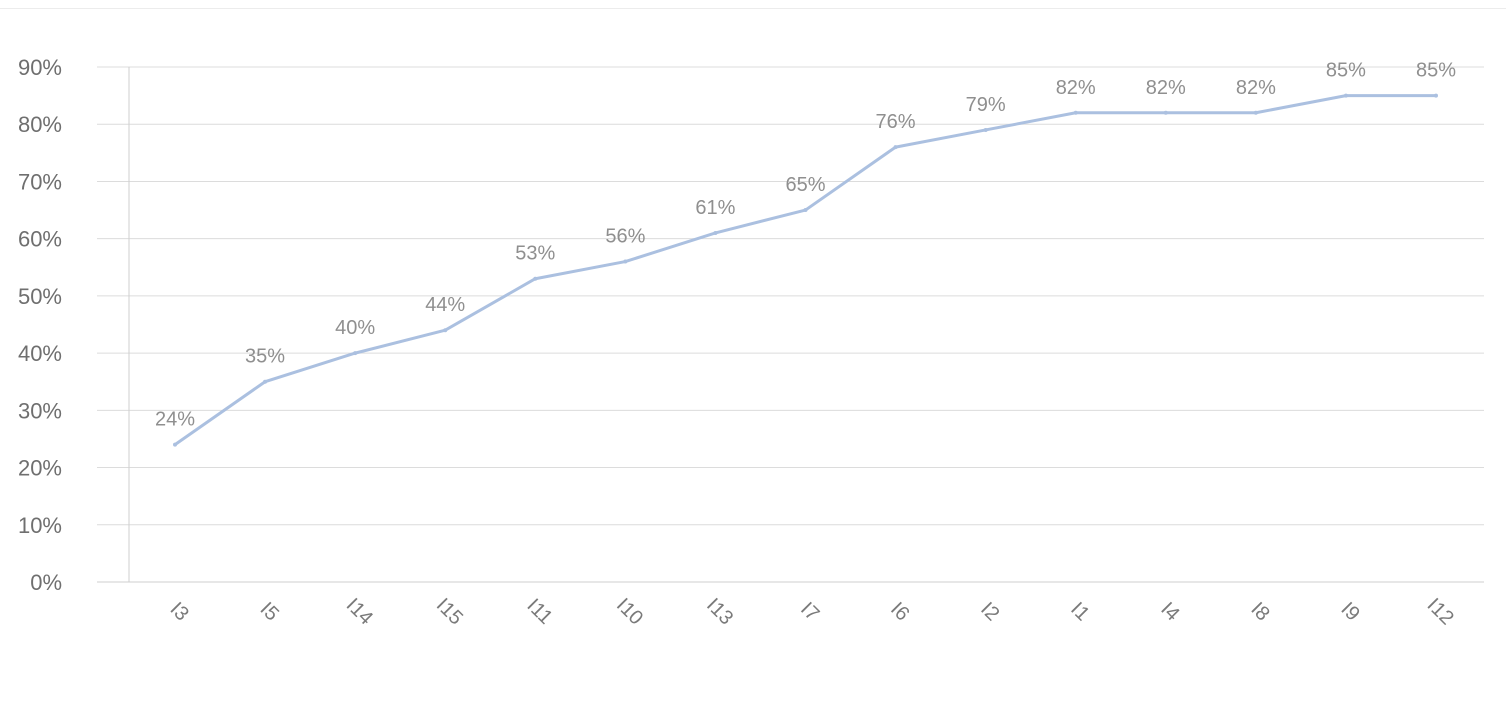  What do you see at coordinates (1169, 611) in the screenshot?
I see `x-tick-label: I4` at bounding box center [1169, 611].